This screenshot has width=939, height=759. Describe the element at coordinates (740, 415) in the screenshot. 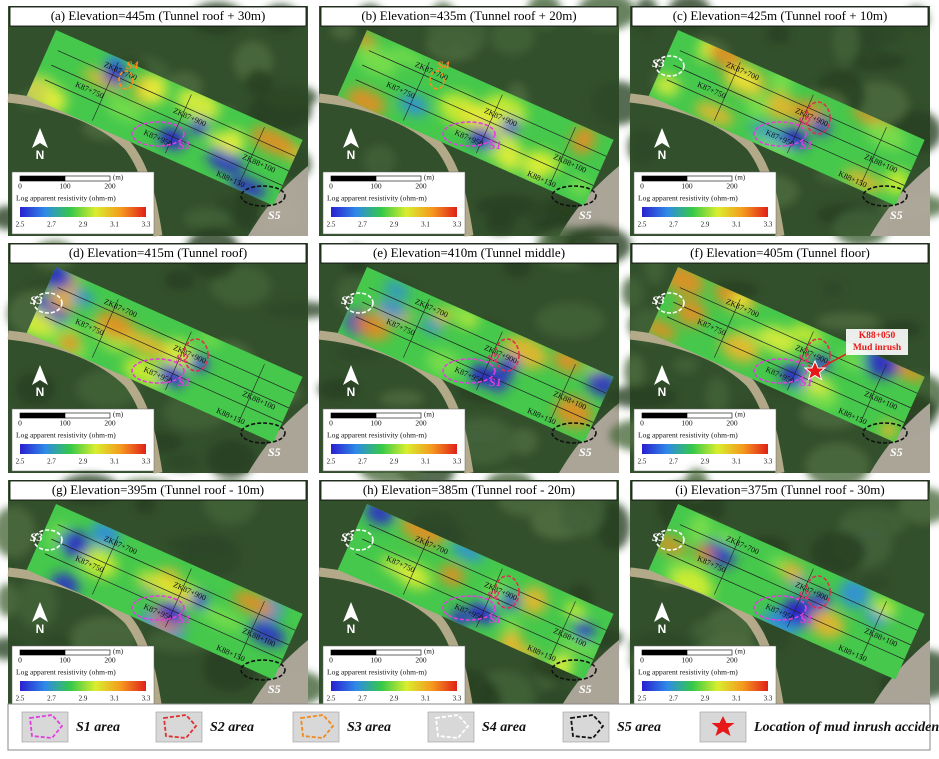

I see `scale-unit: (m)` at that location.